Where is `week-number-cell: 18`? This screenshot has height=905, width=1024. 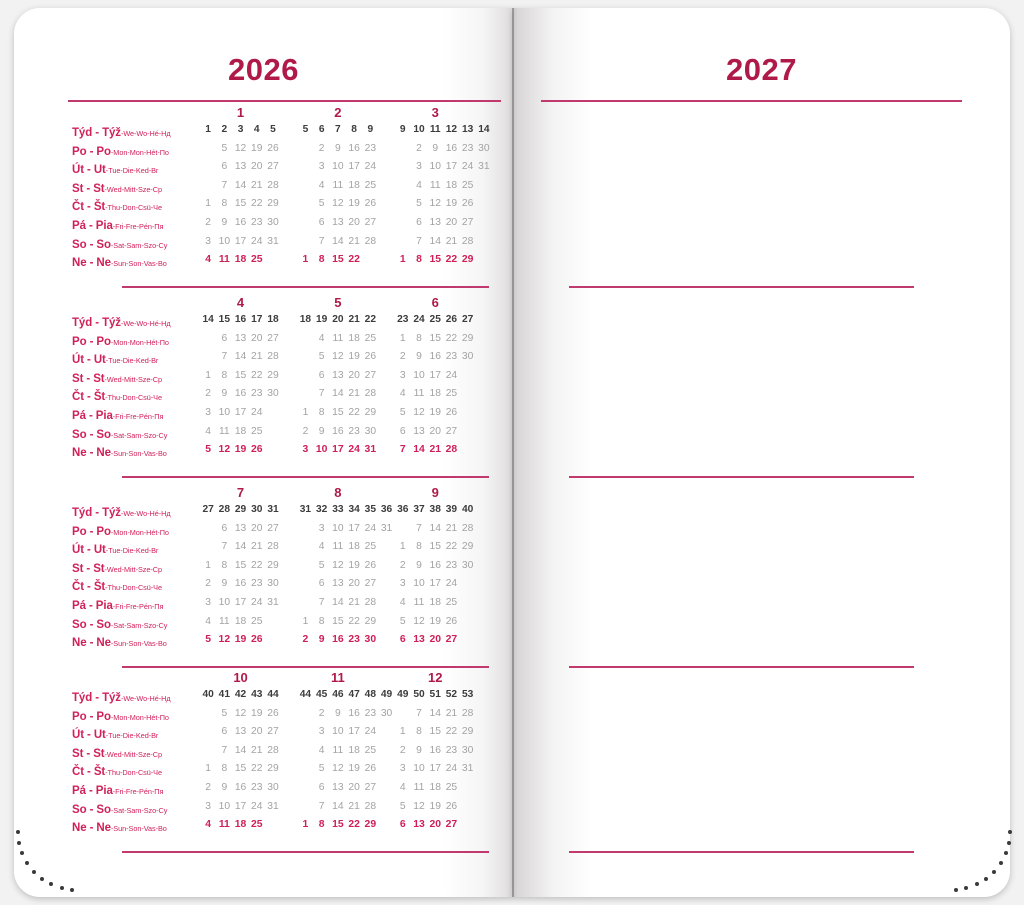
week-number-cell: 18 is located at coordinates (273, 319).